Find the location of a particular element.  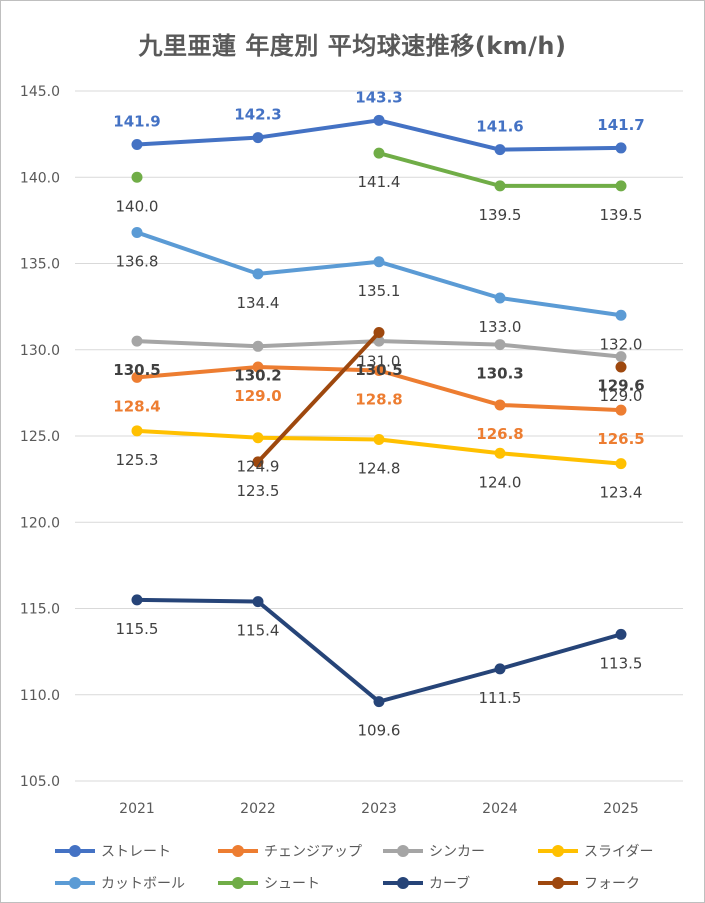

data-label: 129.6 is located at coordinates (620, 386).